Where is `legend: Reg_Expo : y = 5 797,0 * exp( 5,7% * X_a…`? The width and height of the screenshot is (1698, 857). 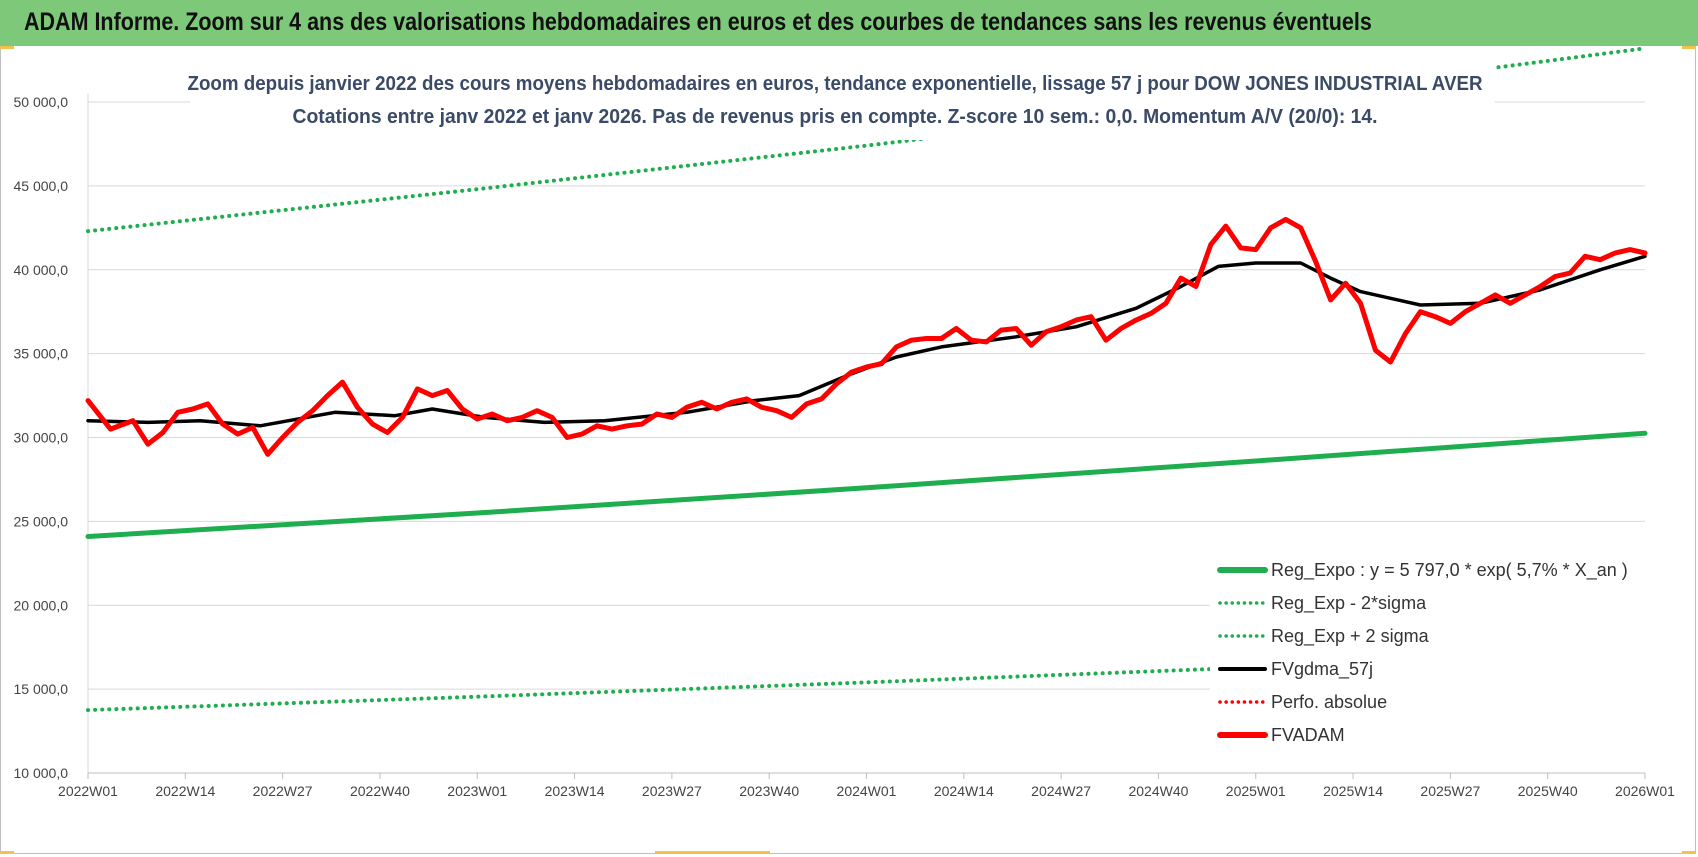
legend: Reg_Expo : y = 5 797,0 * exp( 5,7% * X_a… is located at coordinates (1430, 655).